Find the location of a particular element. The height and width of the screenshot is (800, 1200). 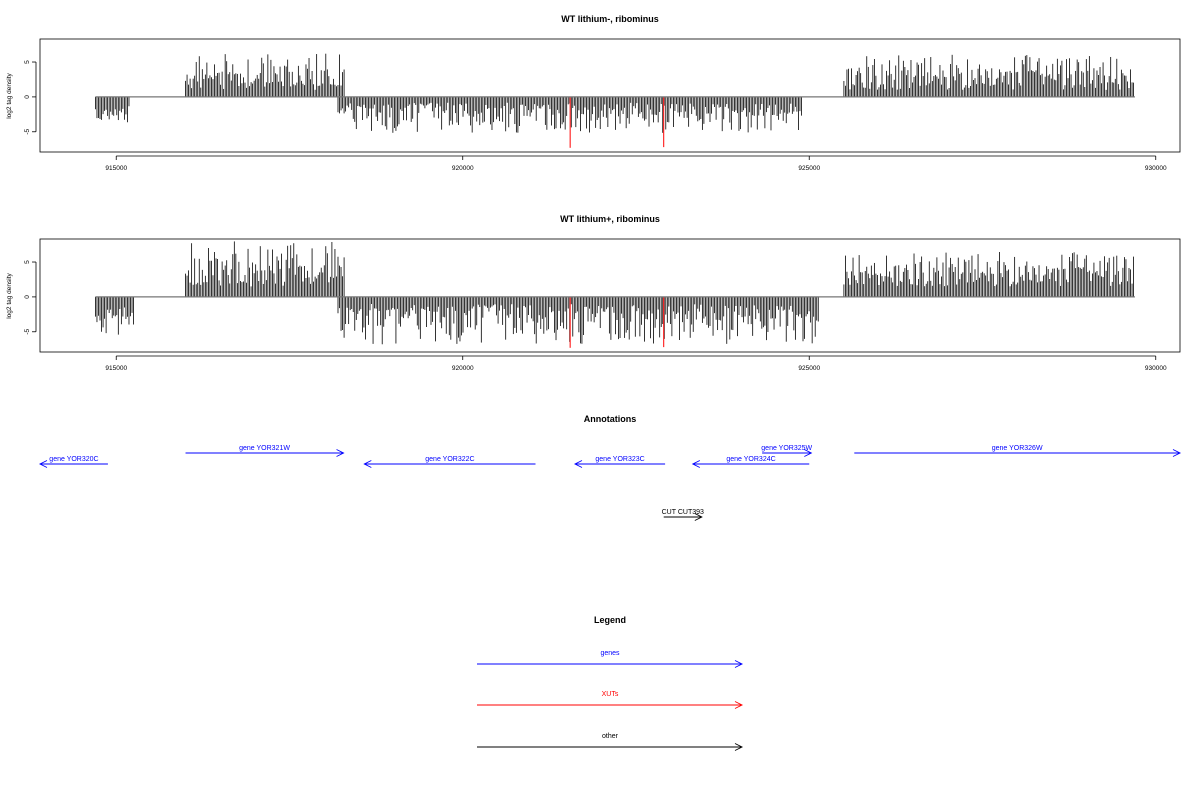

annotation-feature: gene YOR322C is located at coordinates (449, 462).